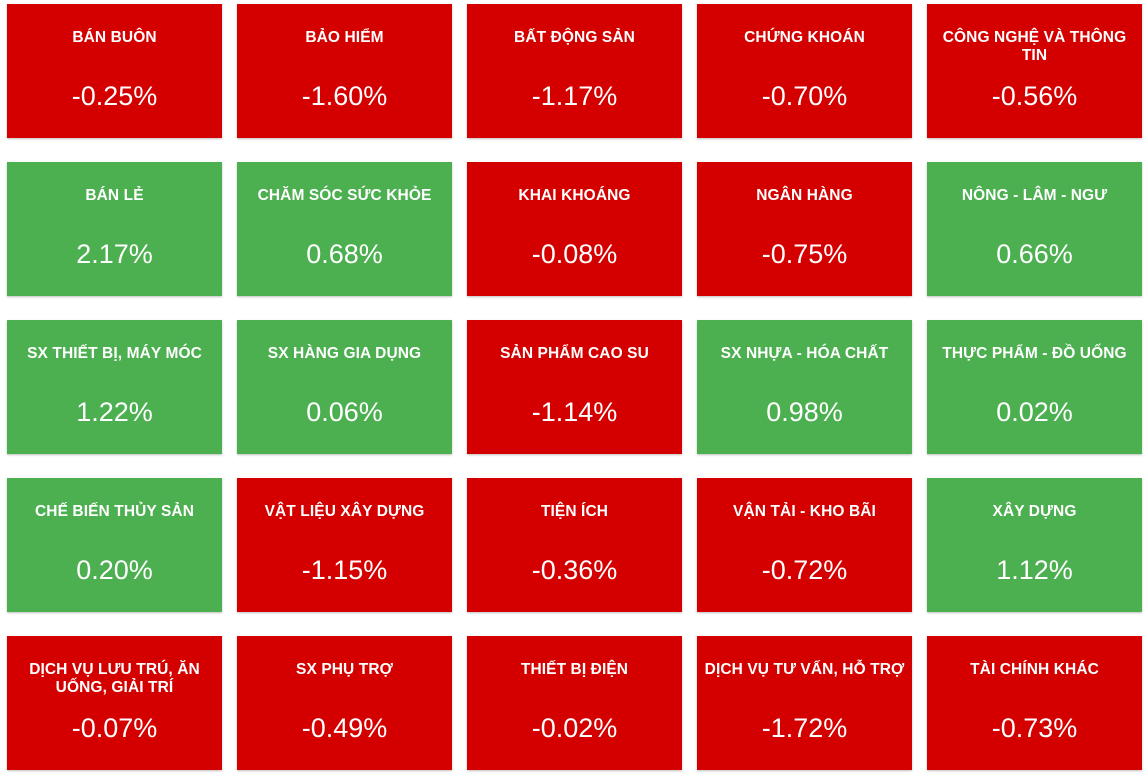 The image size is (1147, 774). What do you see at coordinates (574, 353) in the screenshot?
I see `sector-name: SẢN PHẨM CAO SU` at bounding box center [574, 353].